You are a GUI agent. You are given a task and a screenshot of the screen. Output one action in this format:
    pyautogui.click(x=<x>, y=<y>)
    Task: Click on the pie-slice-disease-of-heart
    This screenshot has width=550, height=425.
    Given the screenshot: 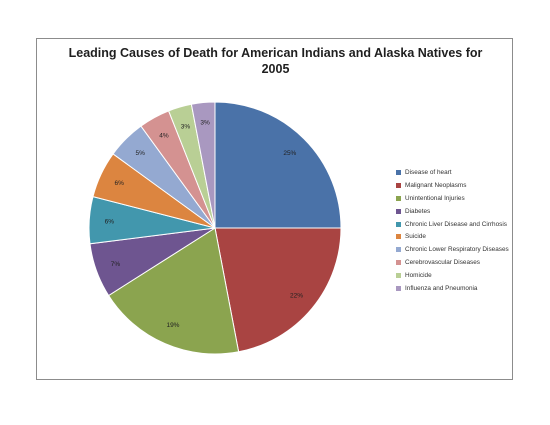 What is the action you would take?
    pyautogui.click(x=278, y=165)
    